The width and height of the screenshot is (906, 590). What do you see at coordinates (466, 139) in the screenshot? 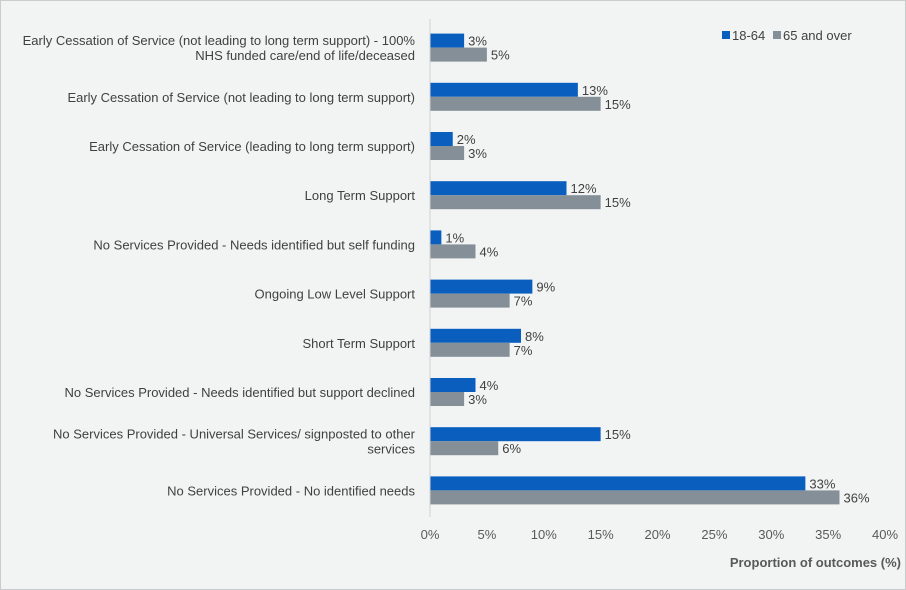
I see `data-label: 2%` at bounding box center [466, 139].